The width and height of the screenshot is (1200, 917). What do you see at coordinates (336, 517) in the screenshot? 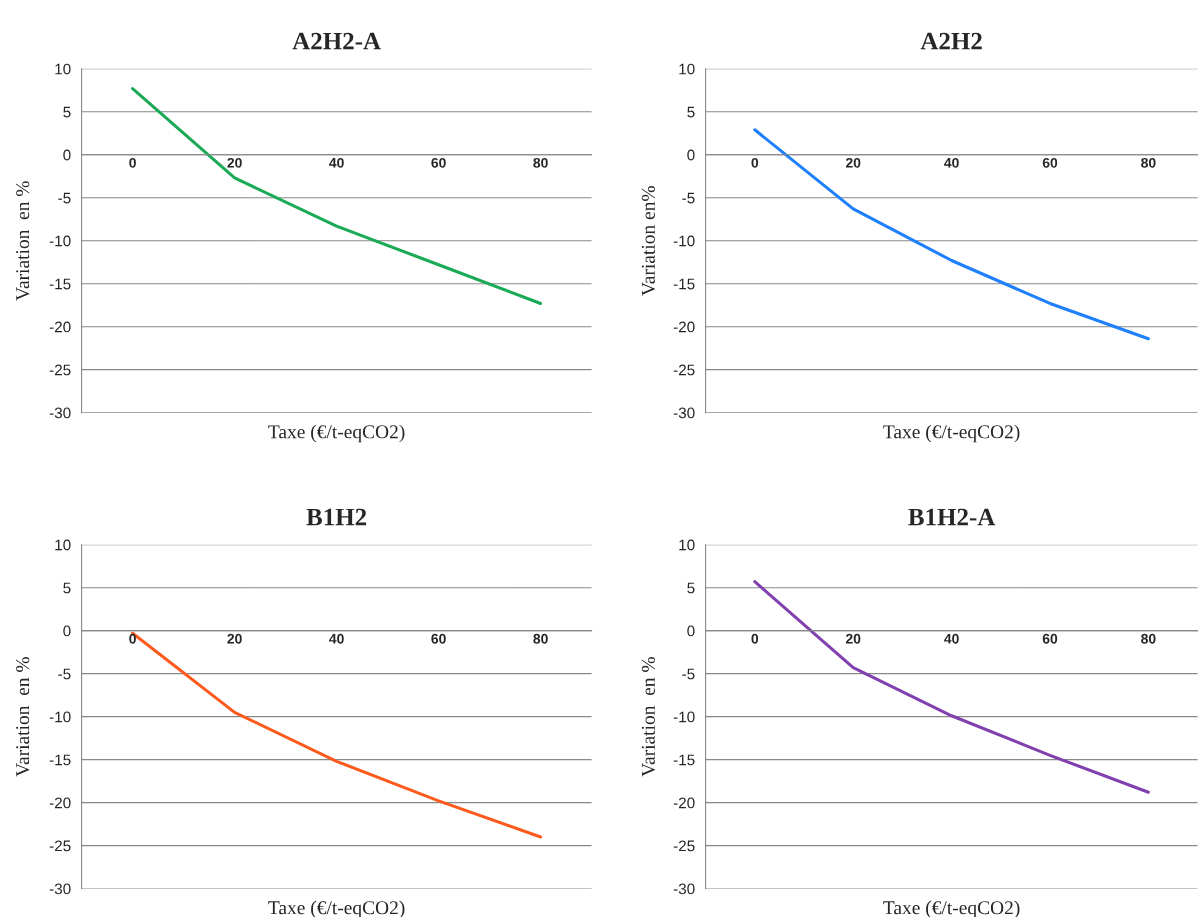
I see `chart-title: B1H2` at bounding box center [336, 517].